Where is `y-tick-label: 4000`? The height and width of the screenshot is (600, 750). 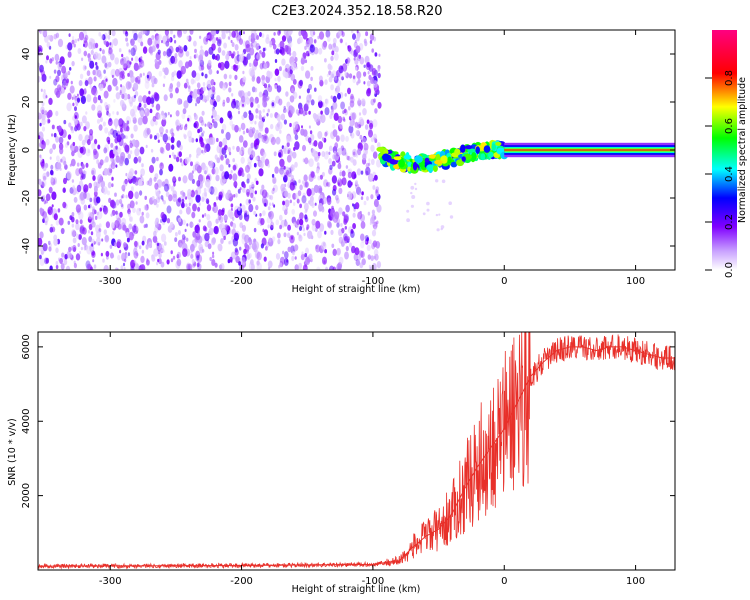
y-tick-label: 4000 is located at coordinates (26, 421).